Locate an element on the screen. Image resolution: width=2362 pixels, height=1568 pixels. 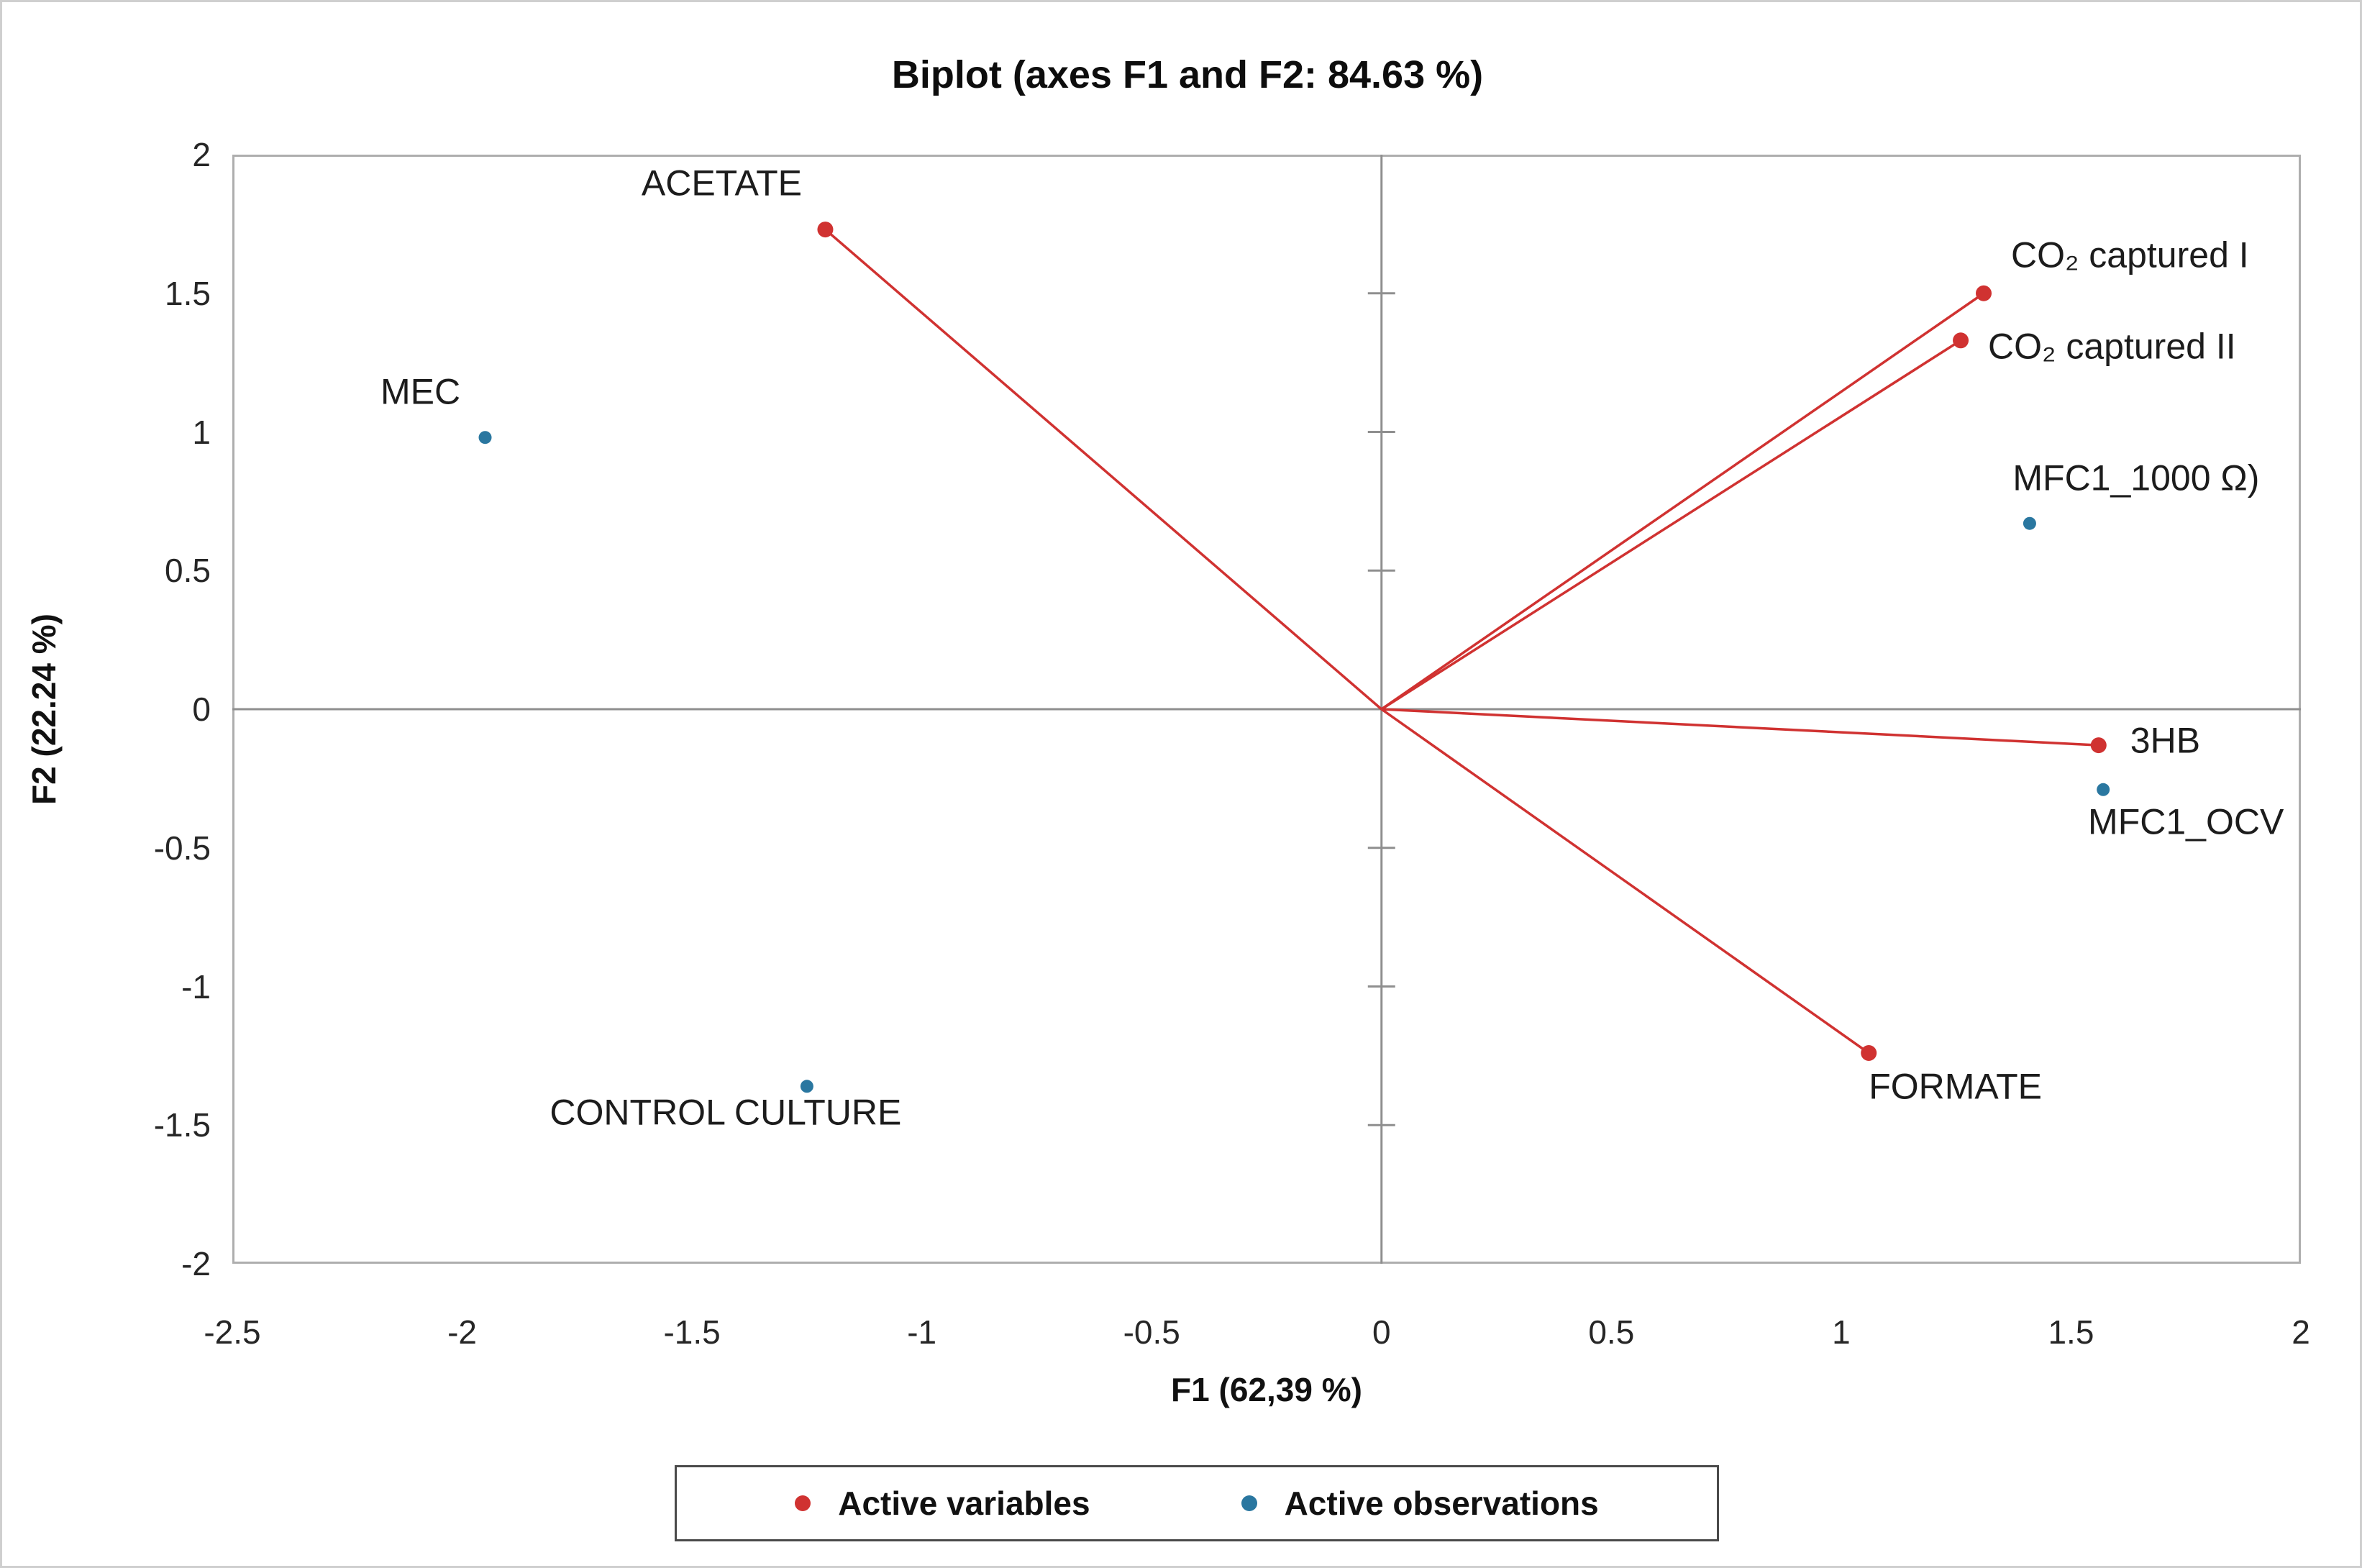
legend-label: Active variables is located at coordinates (964, 1504).